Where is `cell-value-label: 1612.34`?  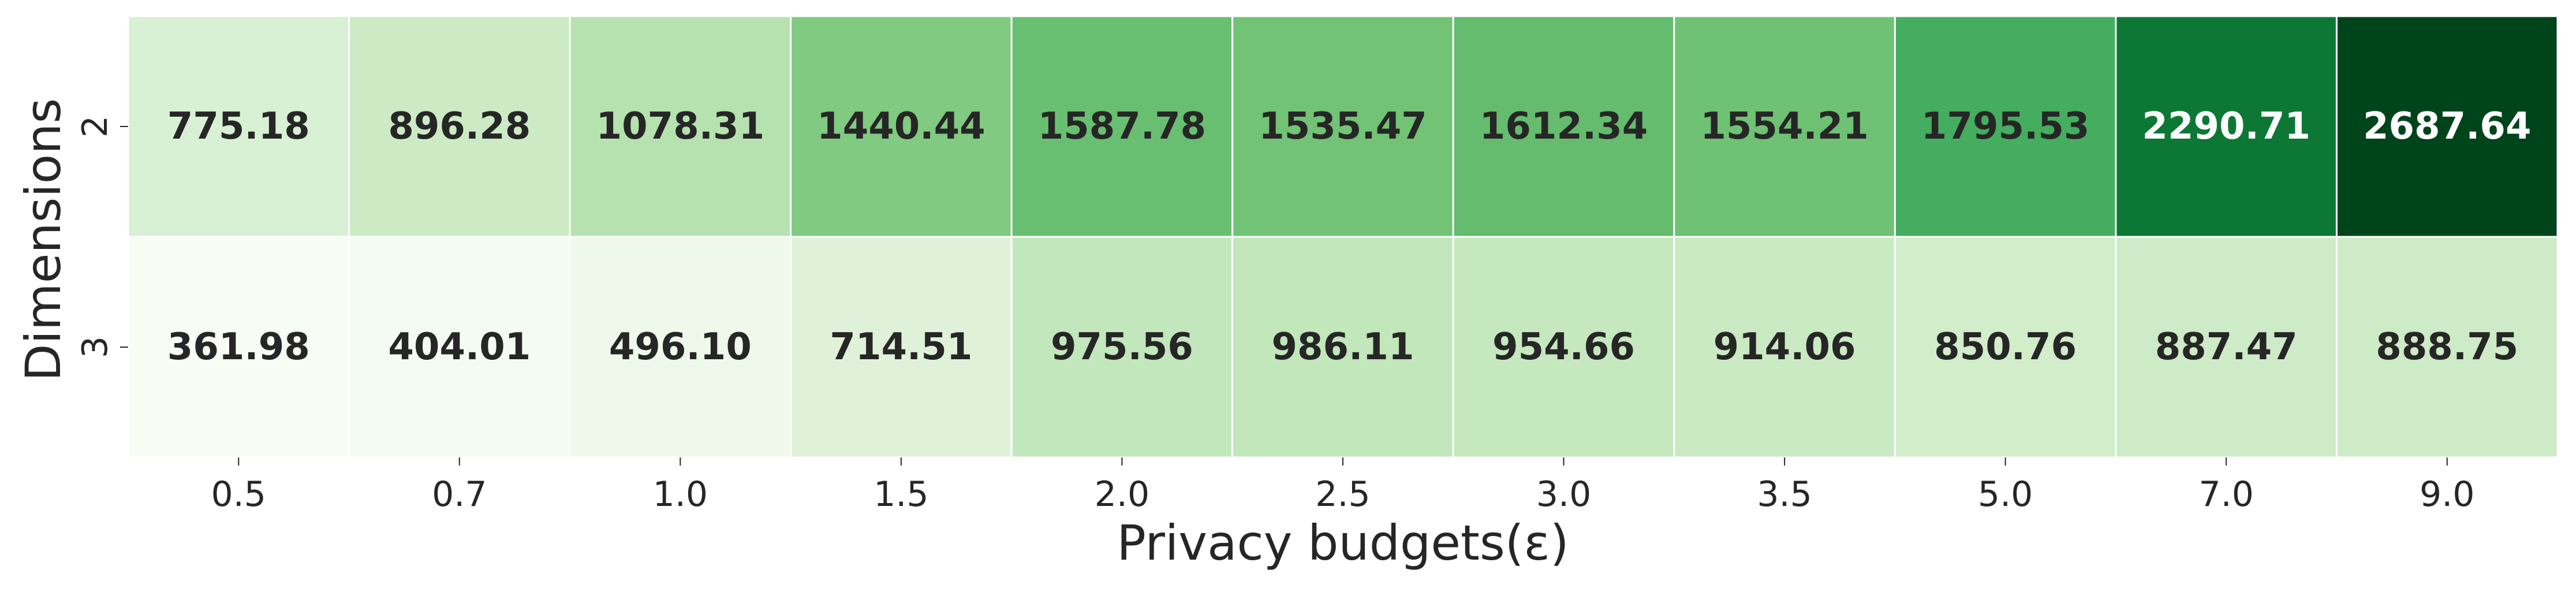
cell-value-label: 1612.34 is located at coordinates (1564, 126).